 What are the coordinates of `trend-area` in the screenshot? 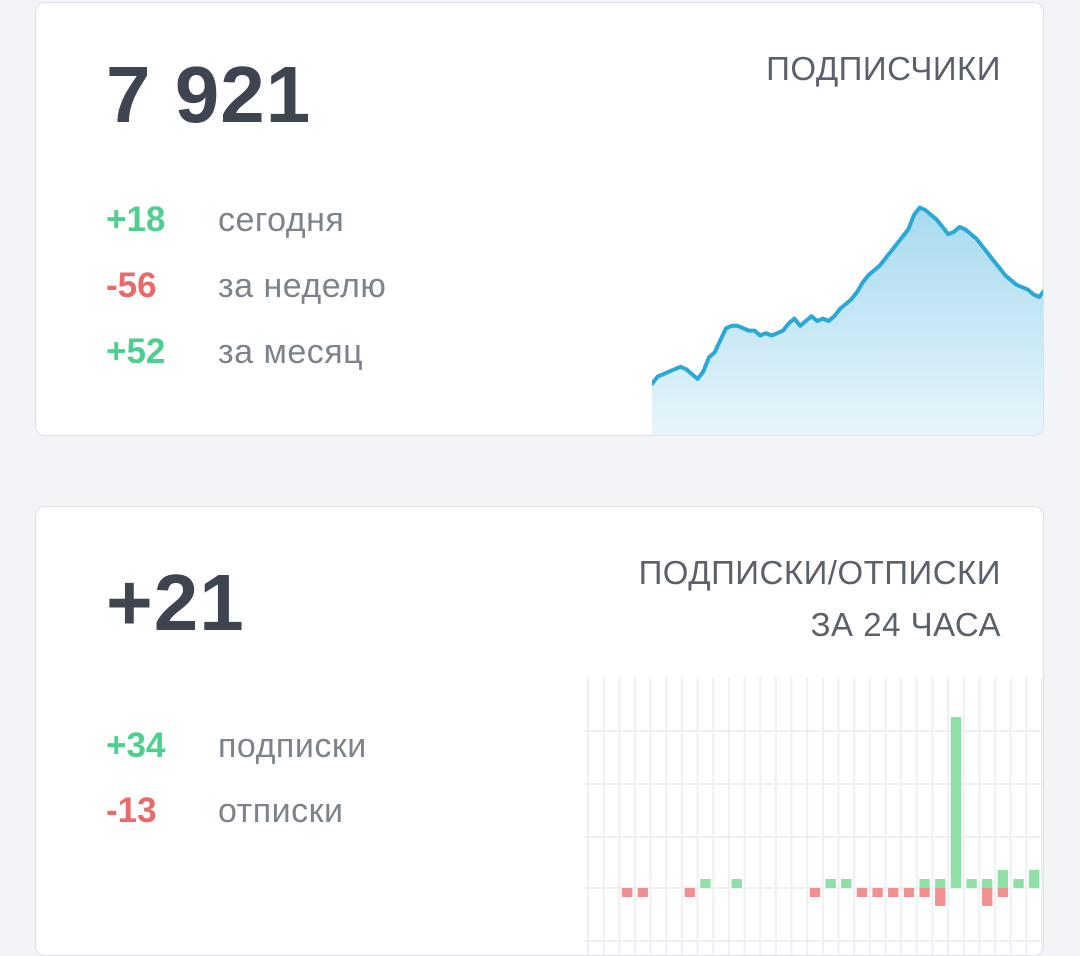 It's located at (847, 321).